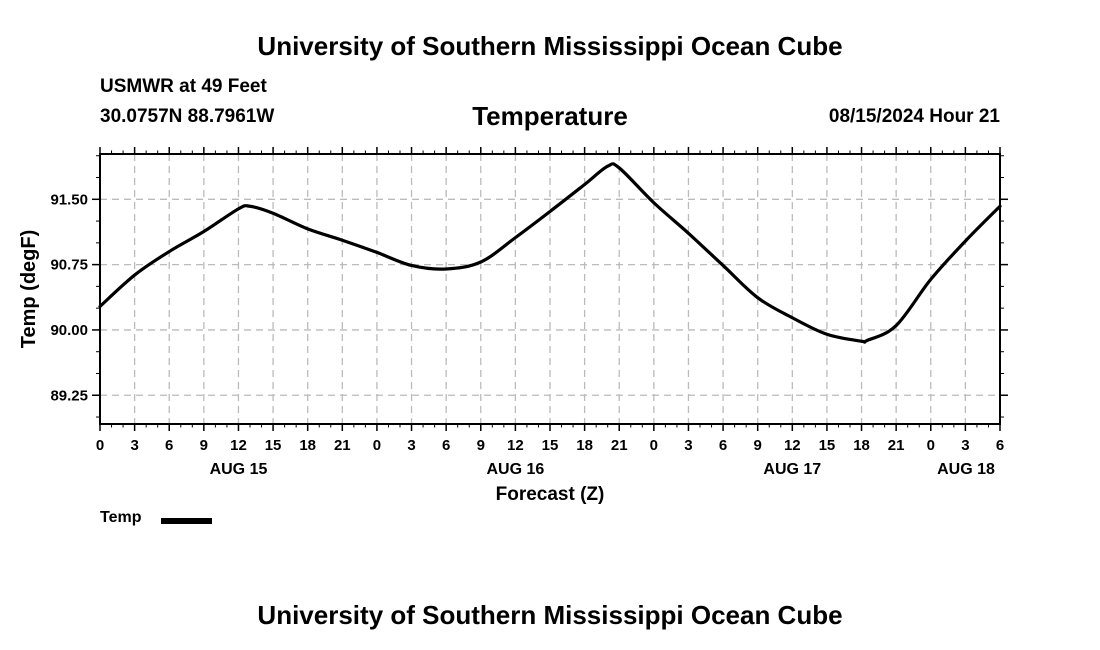 This screenshot has width=1100, height=650. Describe the element at coordinates (121, 517) in the screenshot. I see `legend-label-temp: Temp` at that location.